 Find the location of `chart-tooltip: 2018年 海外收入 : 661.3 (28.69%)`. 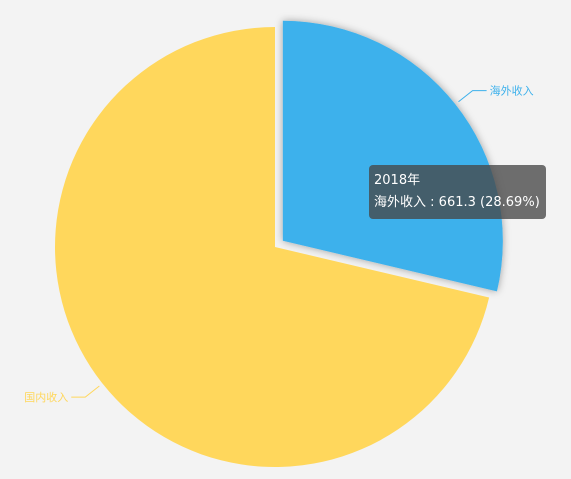

chart-tooltip: 2018年 海外收入 : 661.3 (28.69%) is located at coordinates (457, 192).